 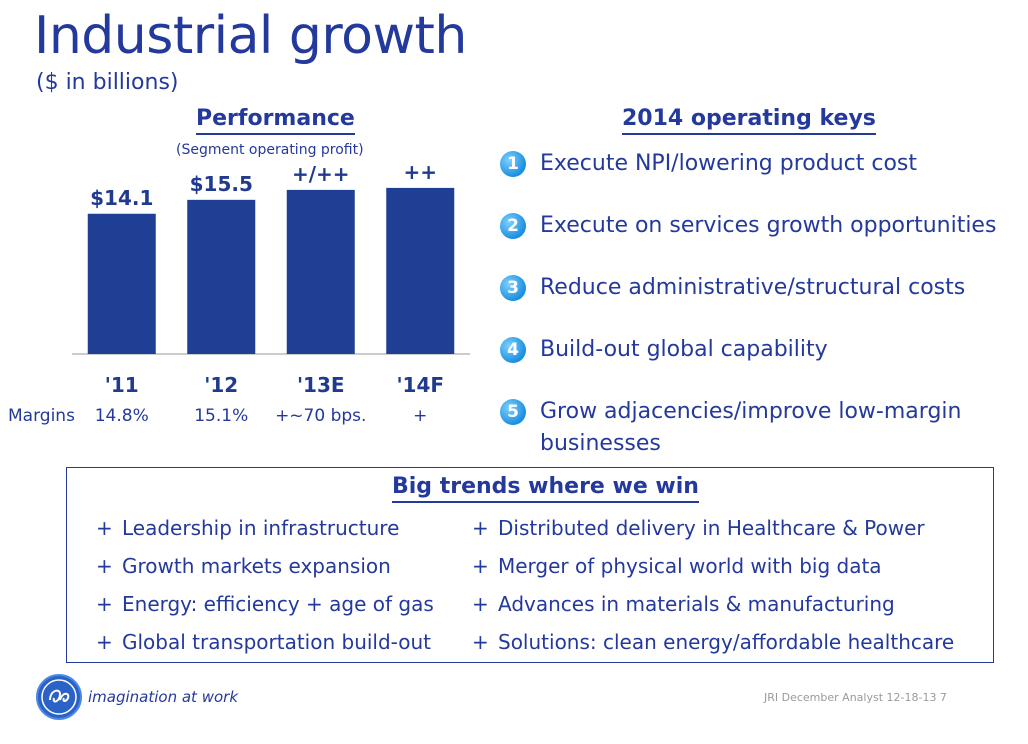 I want to click on trend-text: Growth markets expansion, so click(x=256, y=566).